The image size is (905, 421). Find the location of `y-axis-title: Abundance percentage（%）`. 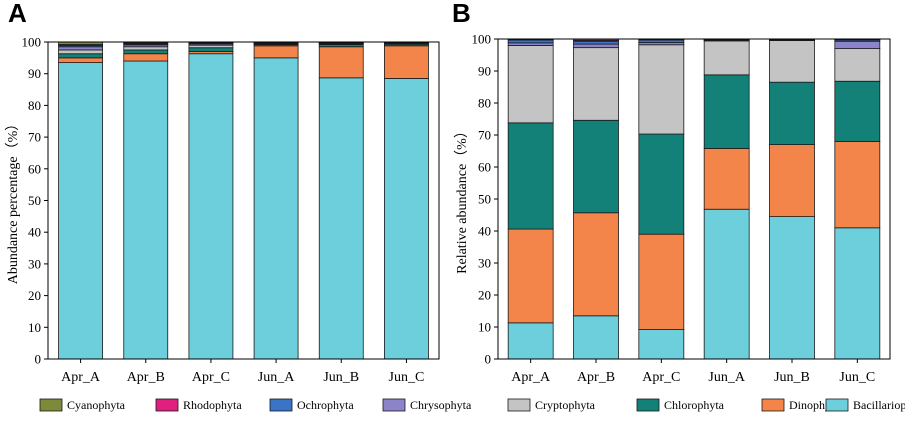

y-axis-title: Abundance percentage（%） is located at coordinates (13, 201).